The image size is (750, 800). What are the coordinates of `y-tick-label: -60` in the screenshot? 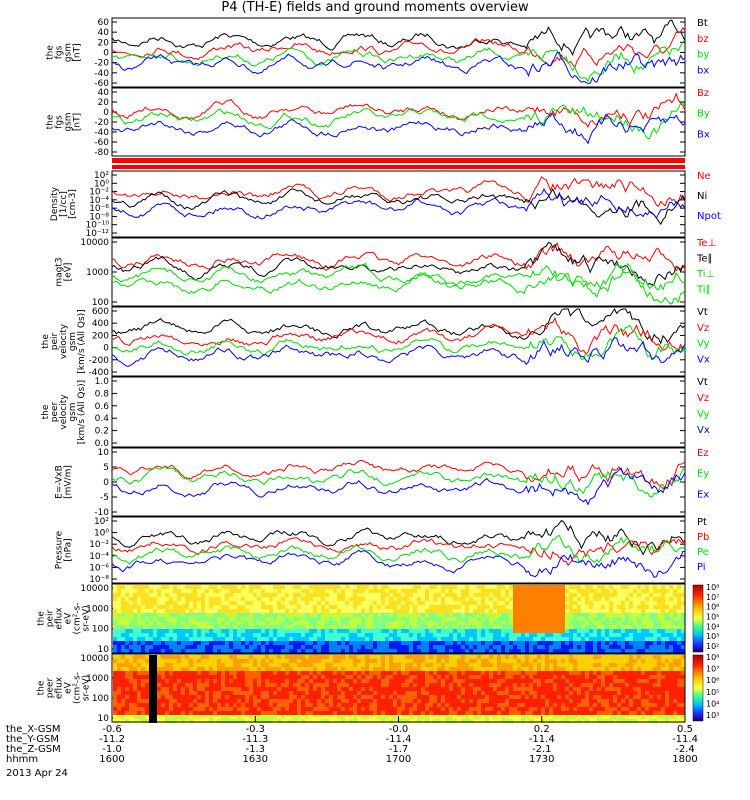 It's located at (101, 84).